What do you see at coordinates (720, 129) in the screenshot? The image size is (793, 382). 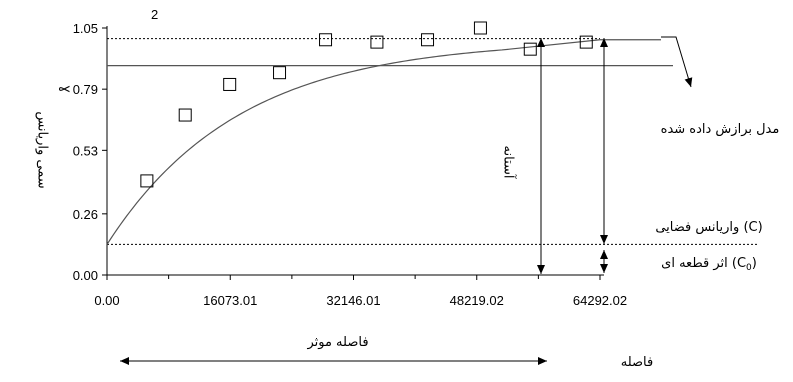 I see `fitted-model-label: مدل برازش داده شده` at bounding box center [720, 129].